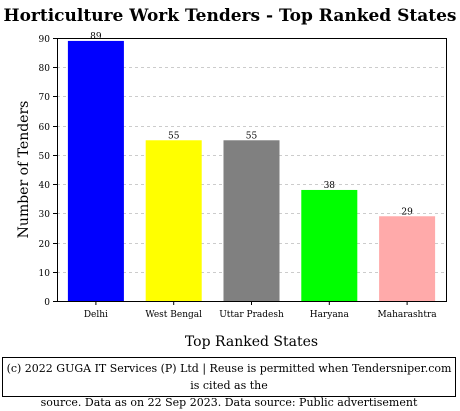 The image size is (460, 411). I want to click on y-tick-label: 70, so click(45, 98).